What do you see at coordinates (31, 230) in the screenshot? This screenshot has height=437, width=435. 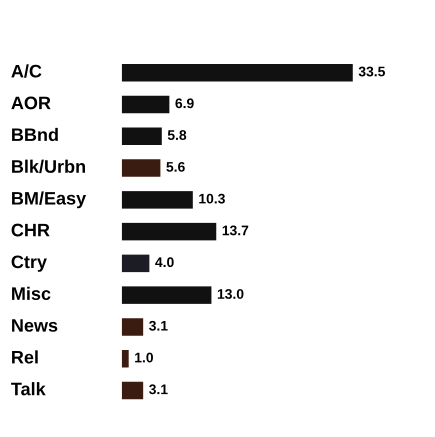 I see `y-tick-label: CHR` at bounding box center [31, 230].